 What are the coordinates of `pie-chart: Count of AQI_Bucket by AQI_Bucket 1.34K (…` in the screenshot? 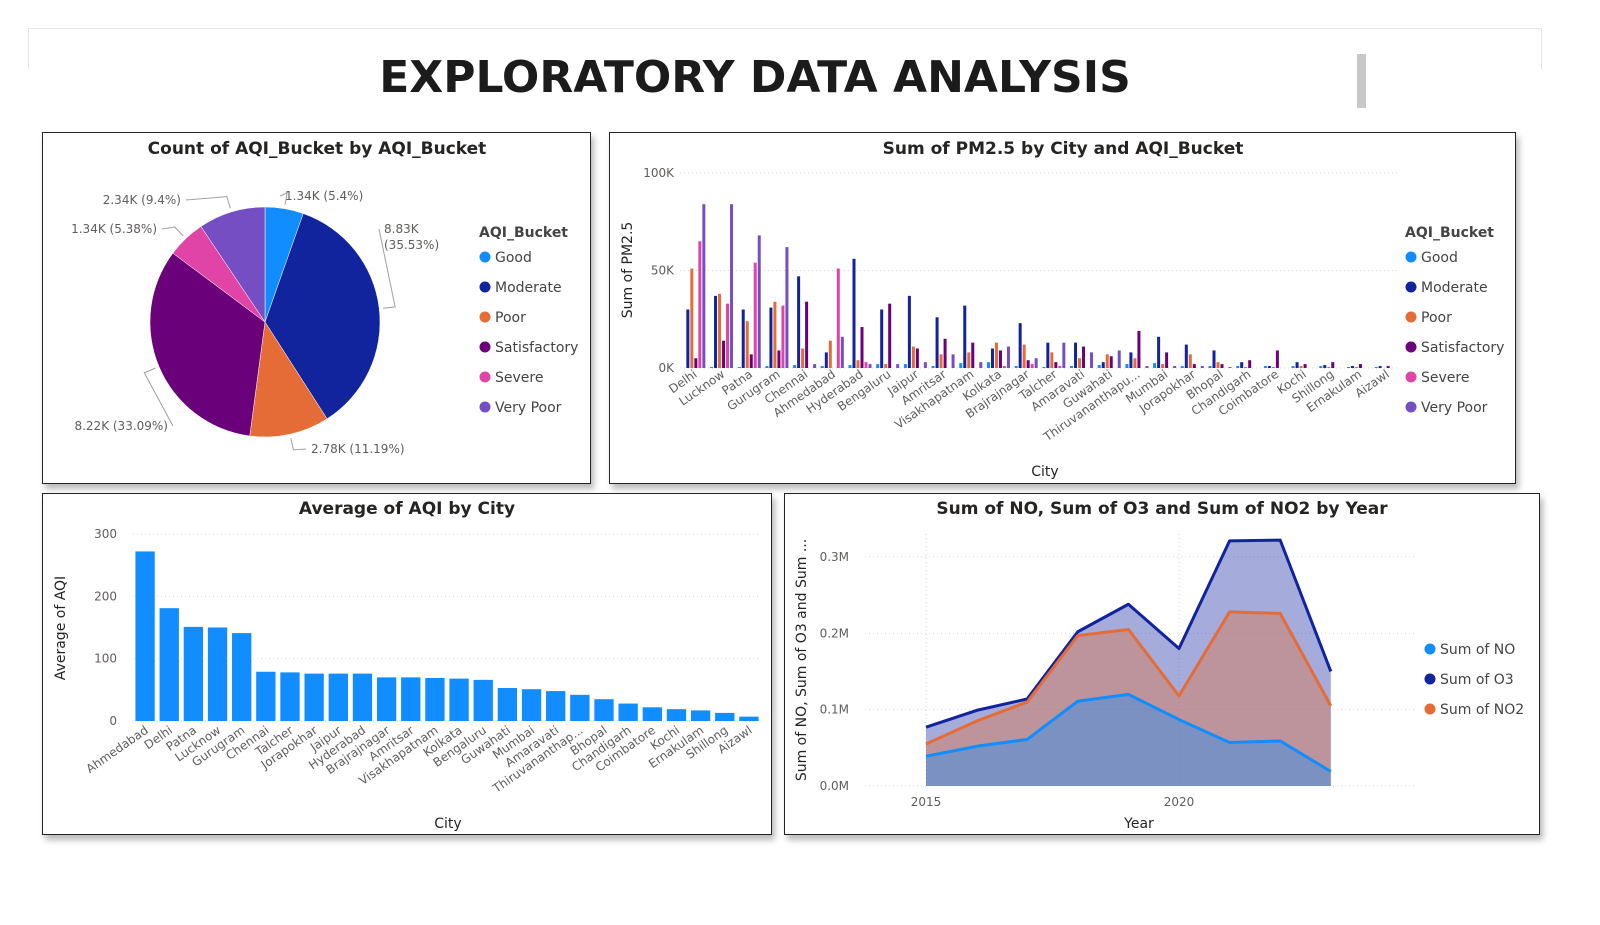 It's located at (316, 308).